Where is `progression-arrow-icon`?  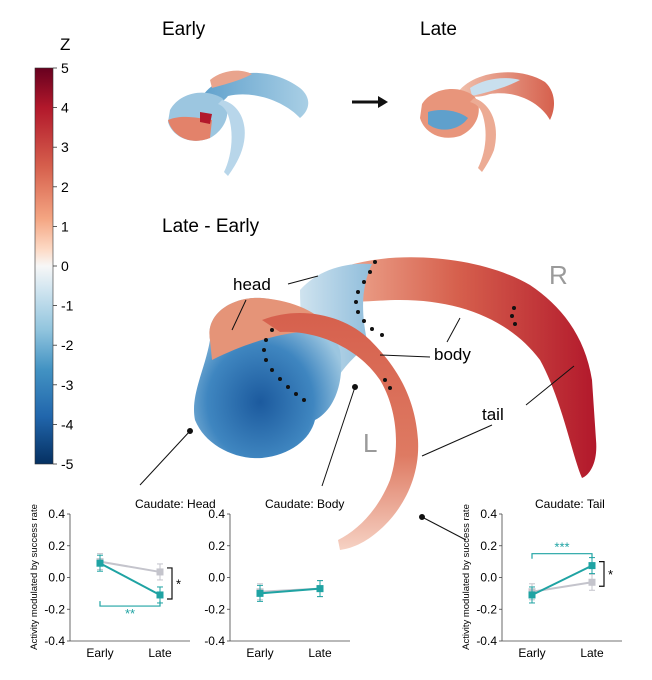 progression-arrow-icon is located at coordinates (370, 102).